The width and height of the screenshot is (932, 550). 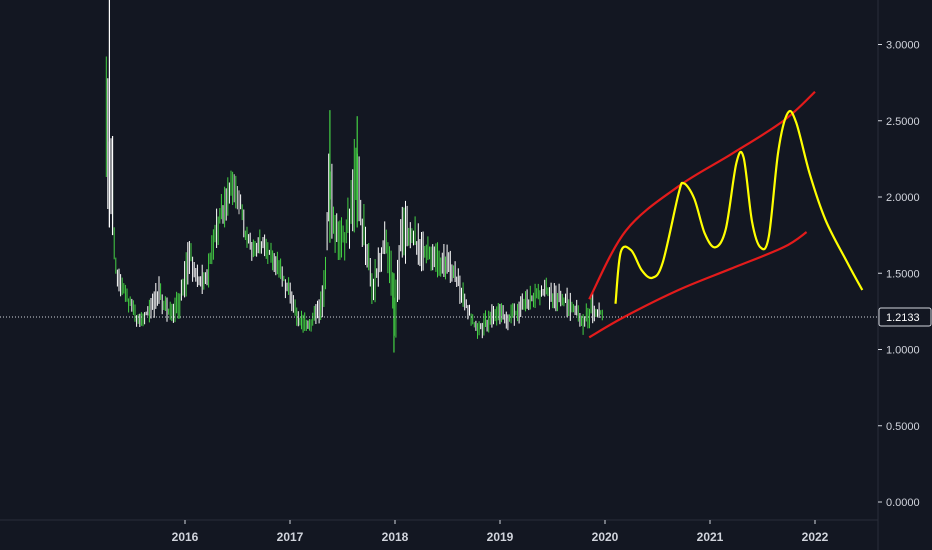 I want to click on last-price-tag-box, so click(x=905, y=317).